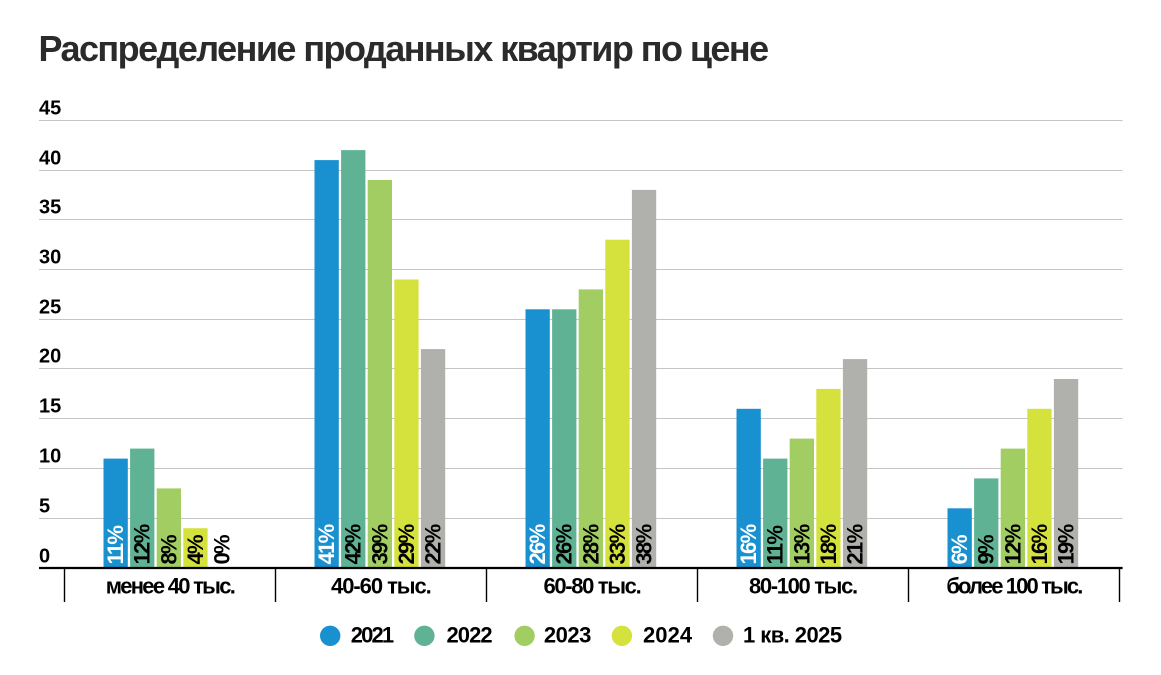 The width and height of the screenshot is (1161, 675). I want to click on svg-text: 45, so click(50, 109).